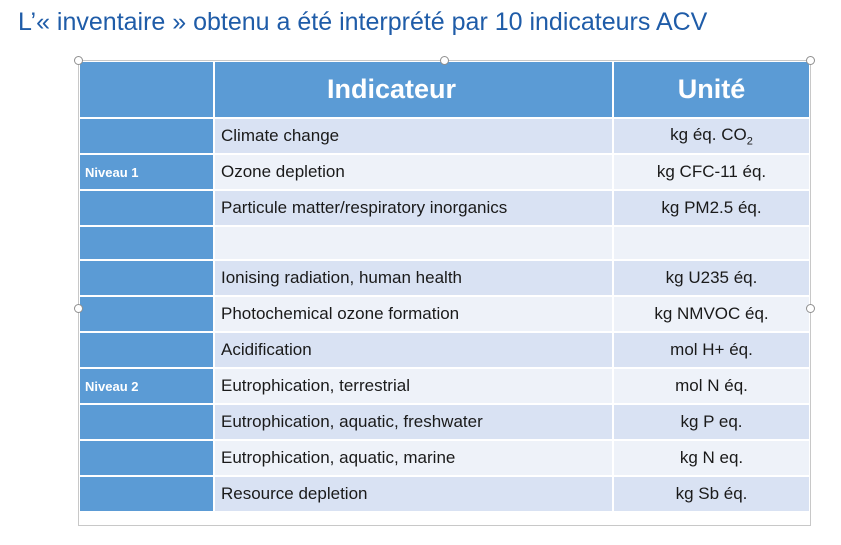  Describe the element at coordinates (414, 458) in the screenshot. I see `indicator-cell: Eutrophication, aquatic, marine` at that location.